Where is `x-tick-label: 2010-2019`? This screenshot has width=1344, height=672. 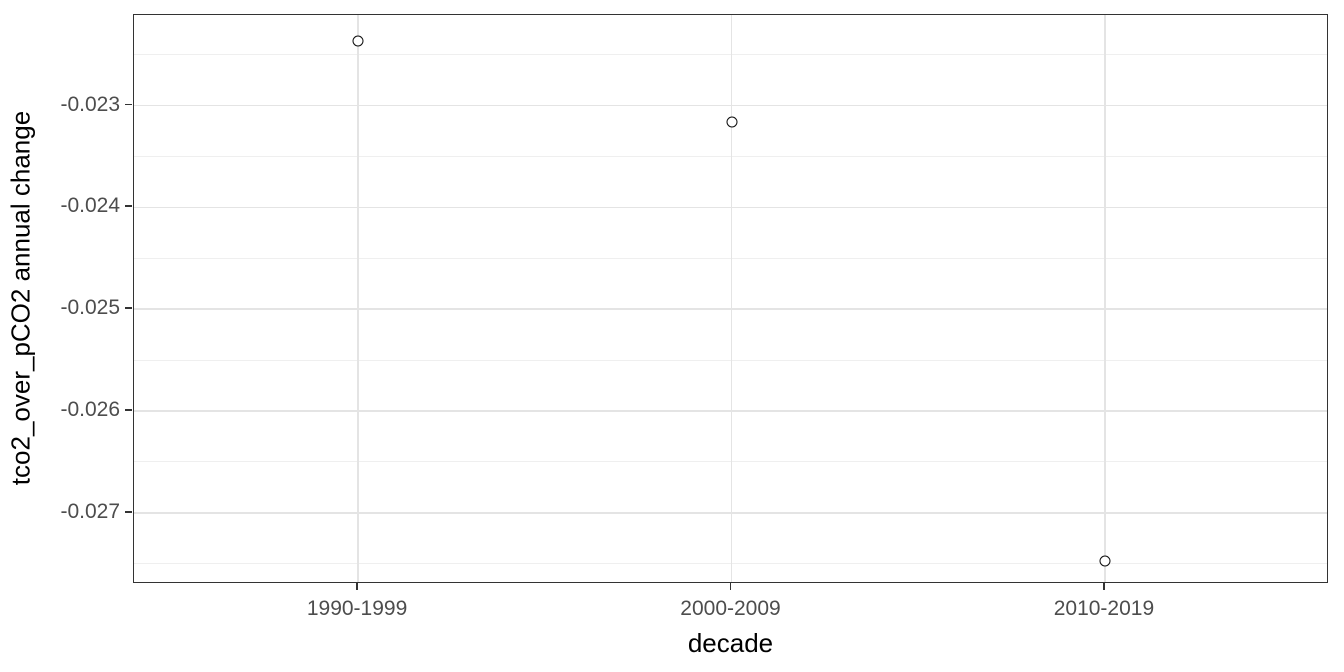
x-tick-label: 2010-2019 is located at coordinates (1104, 608).